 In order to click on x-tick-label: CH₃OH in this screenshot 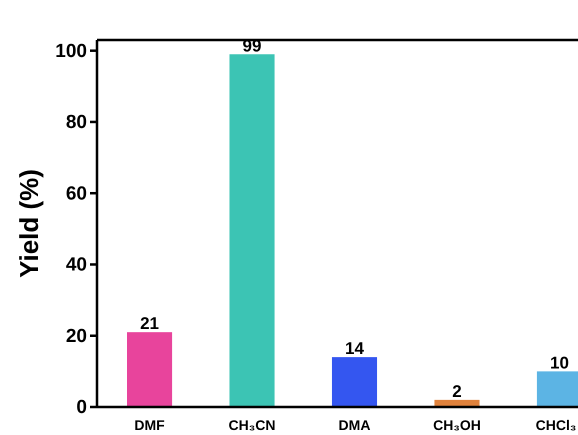, I will do `click(457, 425)`.